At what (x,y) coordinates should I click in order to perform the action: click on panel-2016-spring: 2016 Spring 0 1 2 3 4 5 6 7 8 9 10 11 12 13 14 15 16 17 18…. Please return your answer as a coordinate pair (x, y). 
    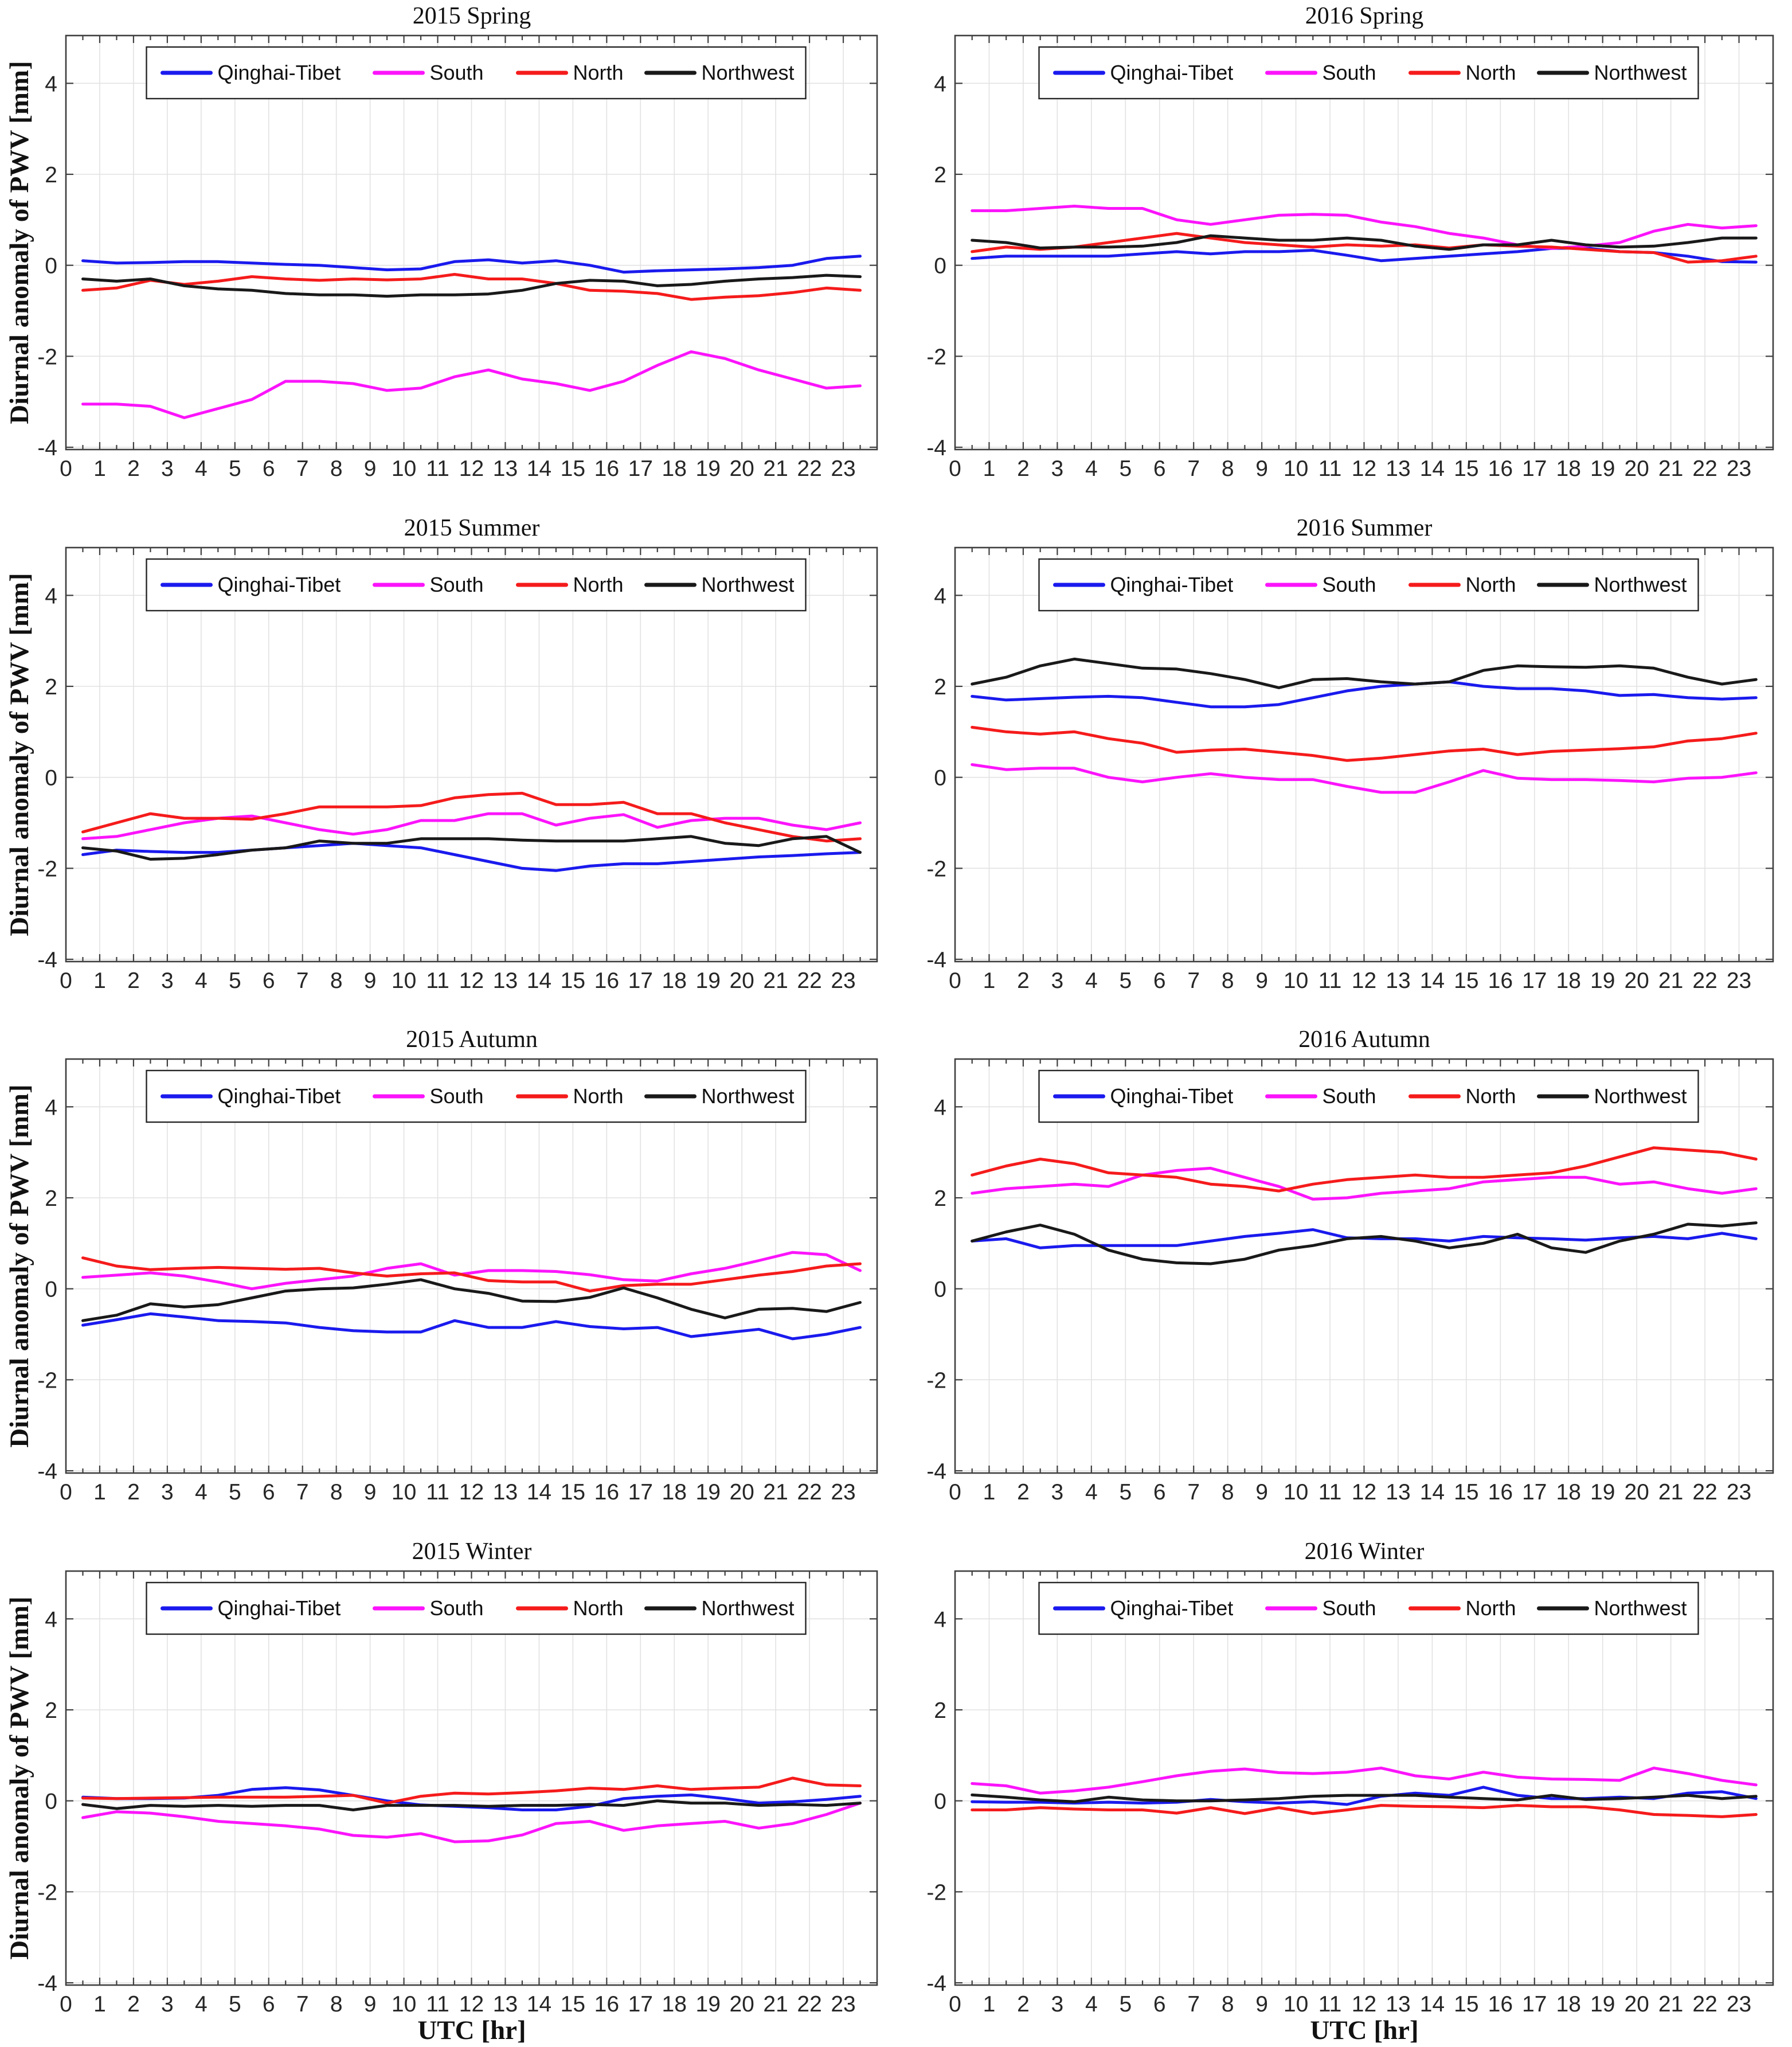
    Looking at the image, I should click on (1344, 256).